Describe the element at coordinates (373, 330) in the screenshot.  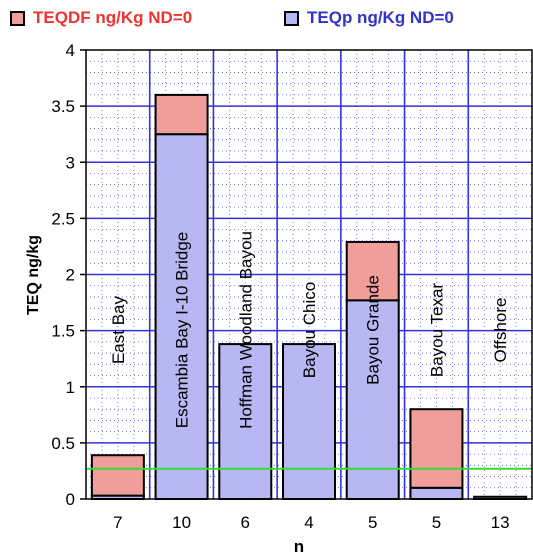
I see `site-label: Bayou Grande` at that location.